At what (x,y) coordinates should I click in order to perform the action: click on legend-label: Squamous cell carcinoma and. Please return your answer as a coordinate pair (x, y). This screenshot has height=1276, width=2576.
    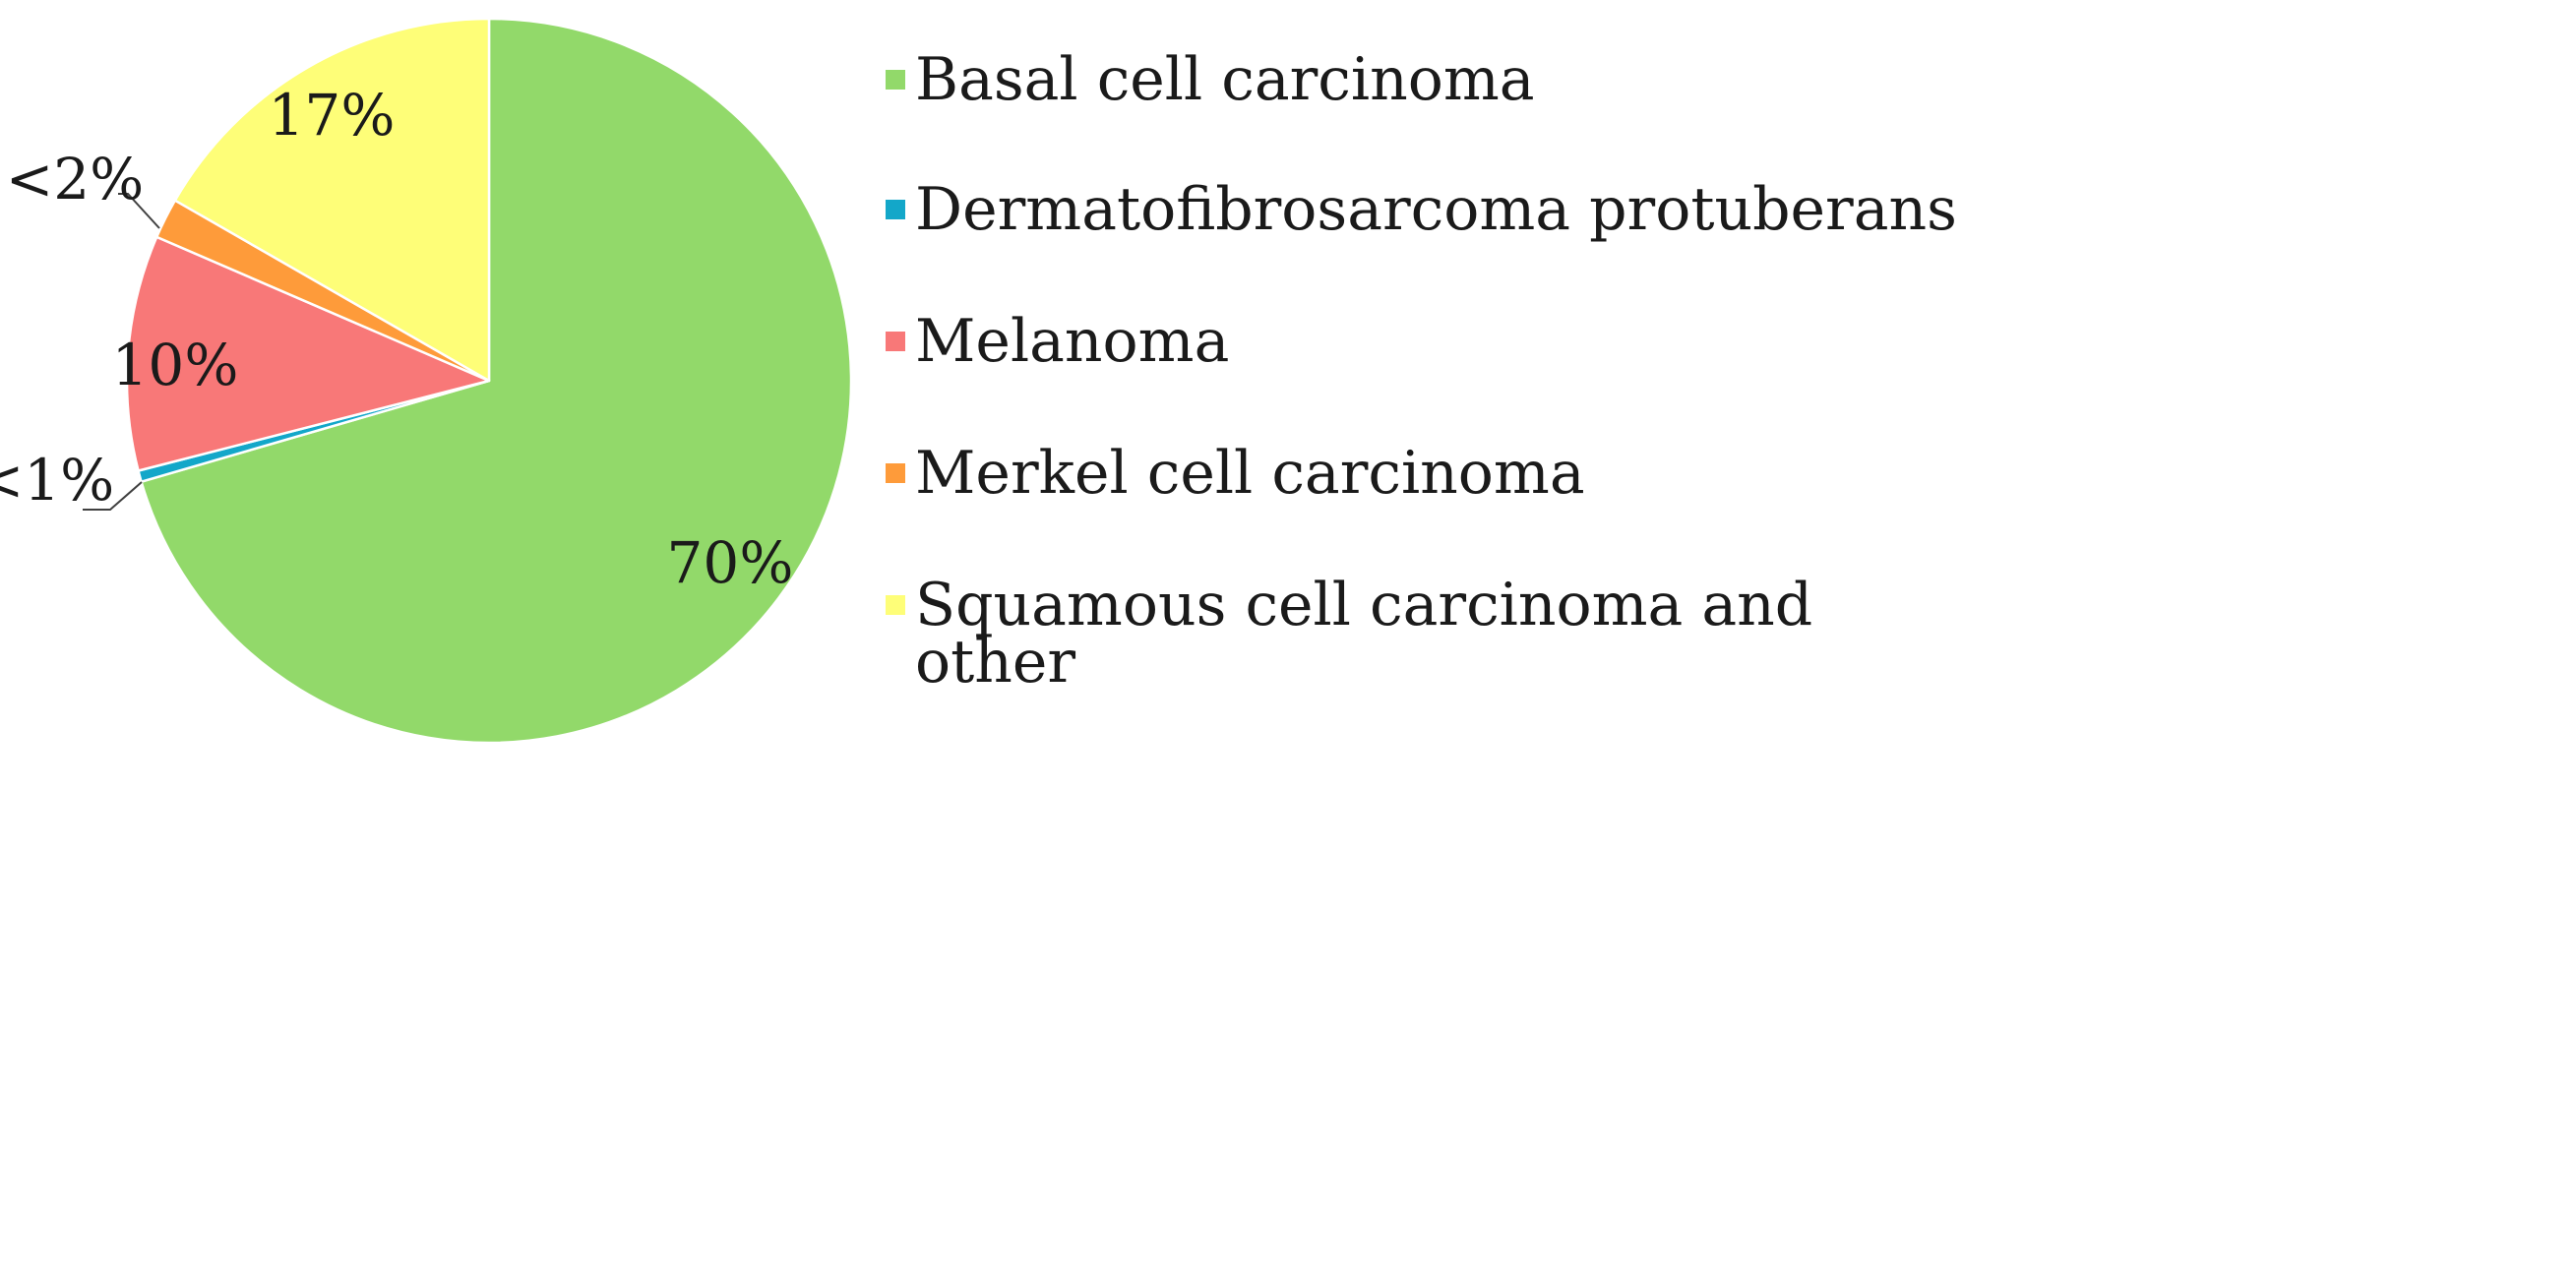
    Looking at the image, I should click on (1363, 605).